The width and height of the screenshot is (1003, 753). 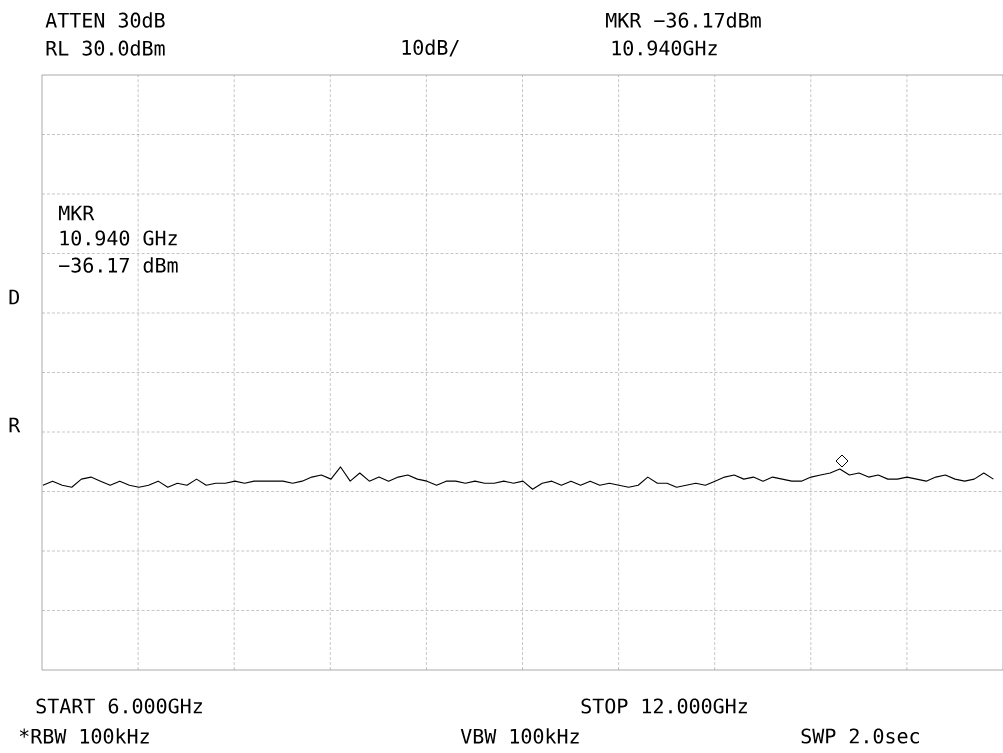 What do you see at coordinates (14, 297) in the screenshot?
I see `text: D` at bounding box center [14, 297].